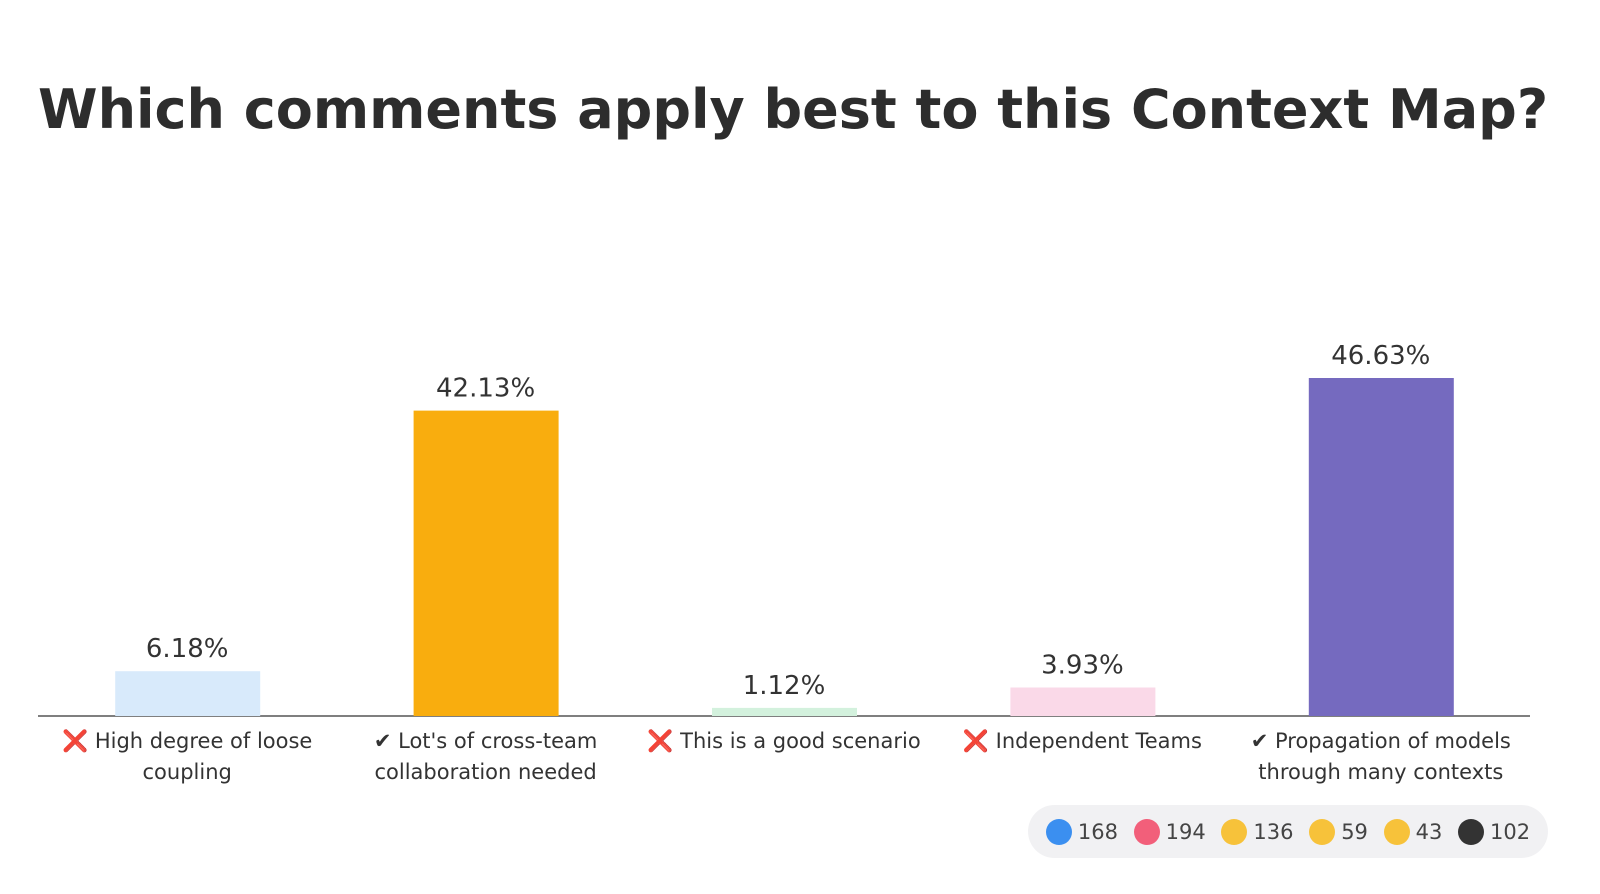 This screenshot has height=894, width=1600. I want to click on reaction: 43, so click(1413, 831).